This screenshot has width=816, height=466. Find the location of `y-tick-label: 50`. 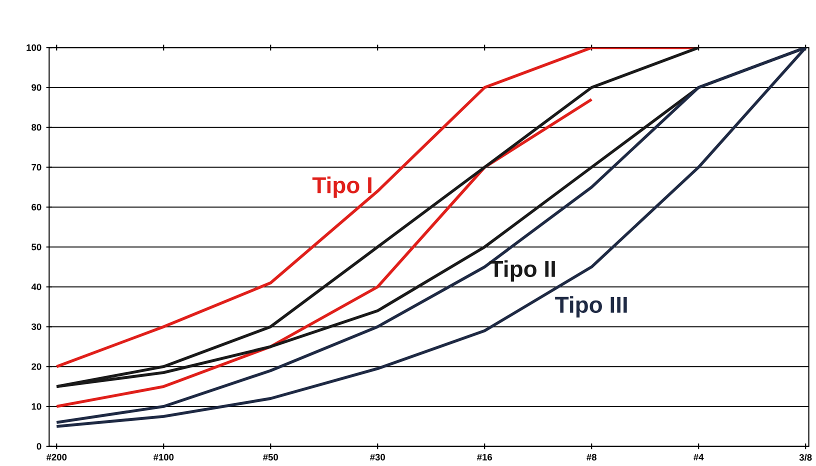

y-tick-label: 50 is located at coordinates (37, 247).